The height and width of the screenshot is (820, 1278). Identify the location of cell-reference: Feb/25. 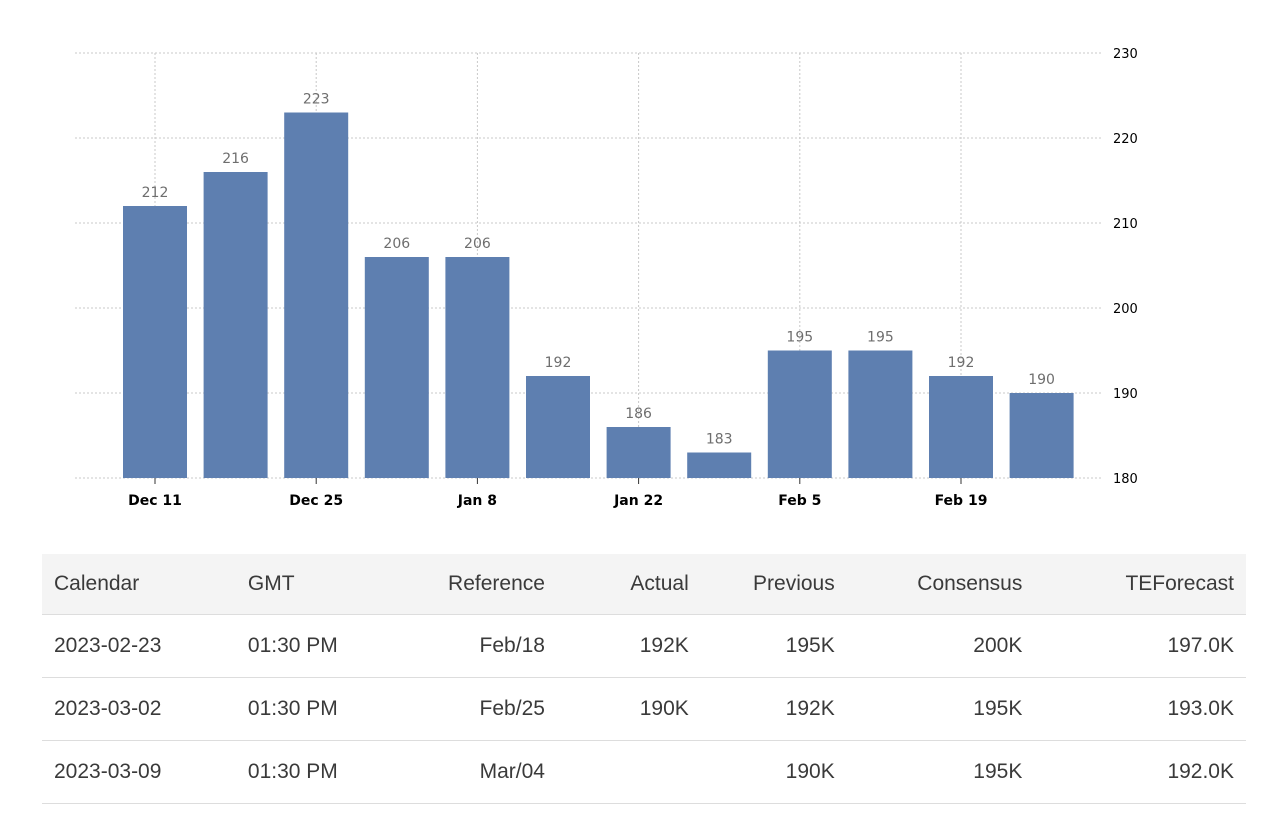
(473, 709).